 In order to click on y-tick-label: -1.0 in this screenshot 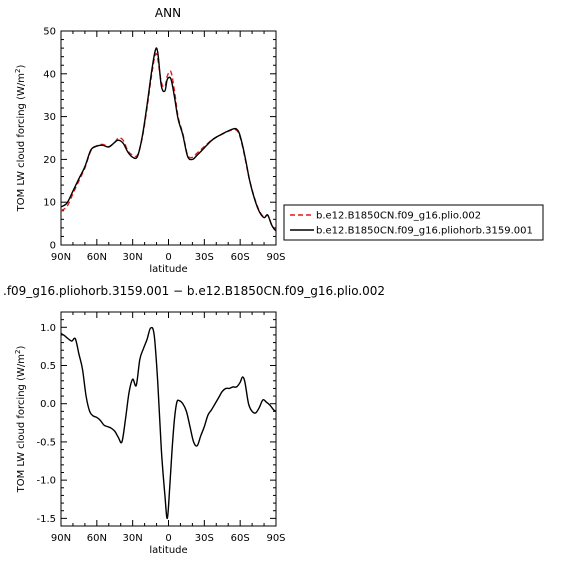, I will do `click(46, 481)`.